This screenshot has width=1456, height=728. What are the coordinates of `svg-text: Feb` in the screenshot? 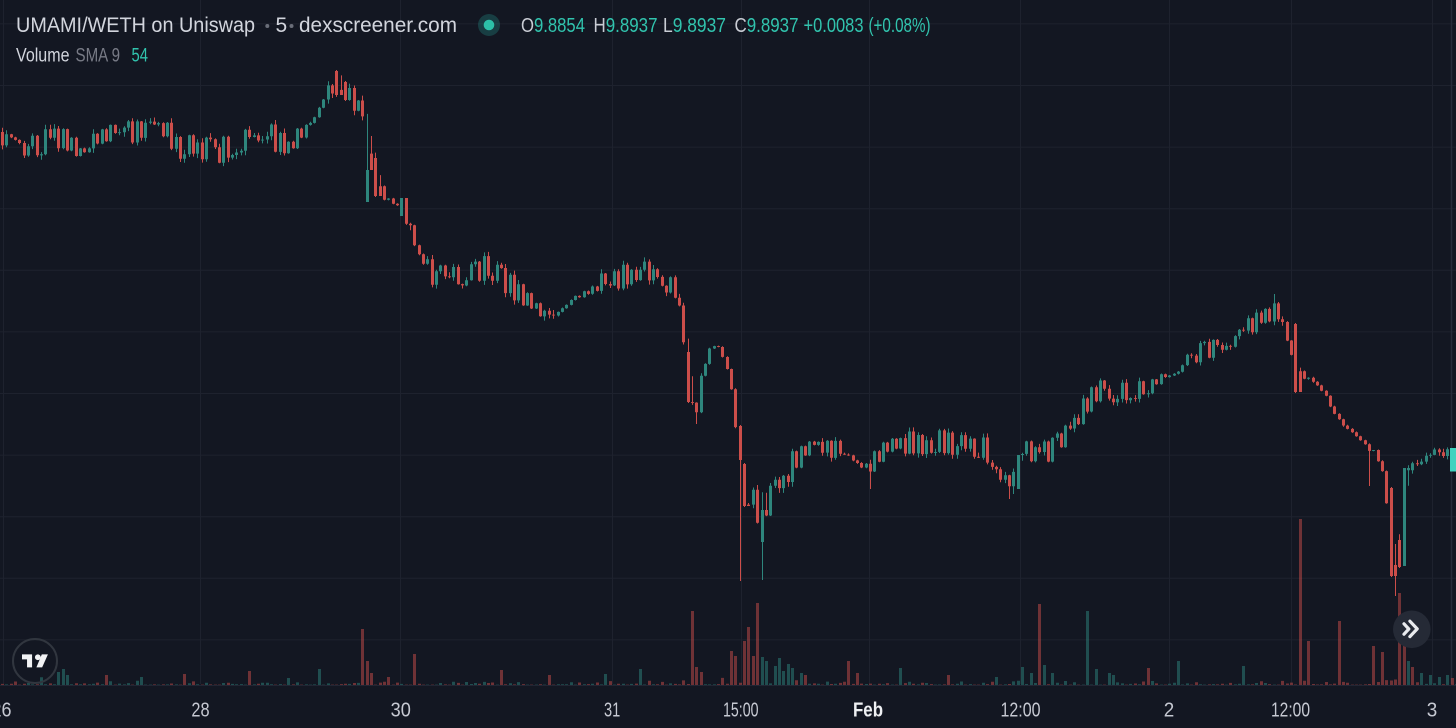 It's located at (868, 711).